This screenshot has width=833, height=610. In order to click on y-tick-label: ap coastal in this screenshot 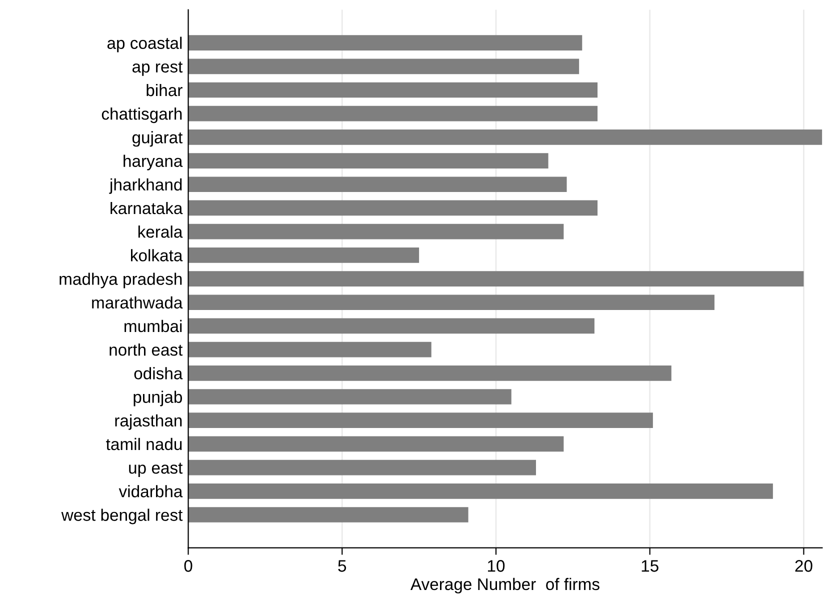, I will do `click(144, 44)`.